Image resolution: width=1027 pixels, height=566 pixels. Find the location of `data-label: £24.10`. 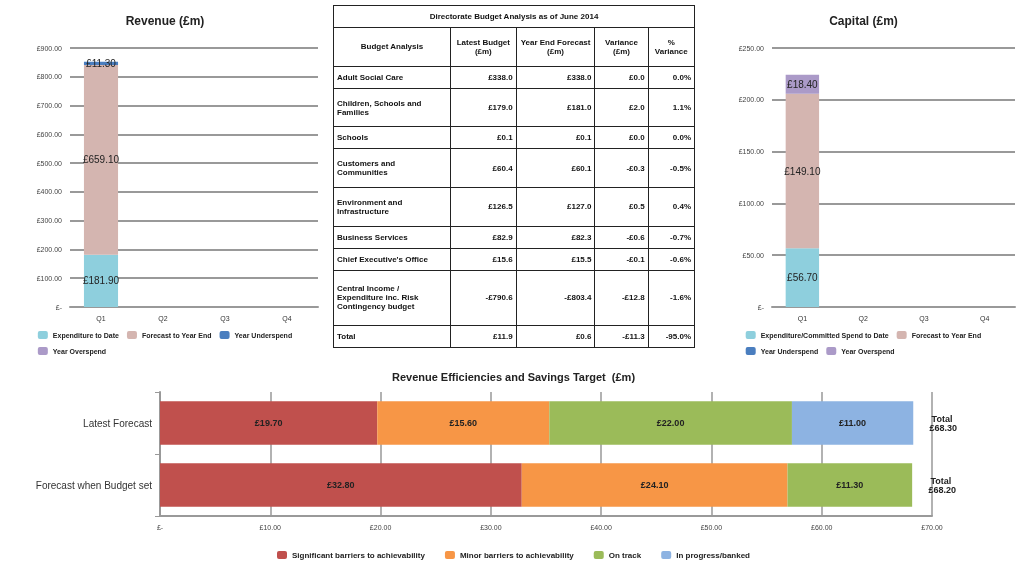

data-label: £24.10 is located at coordinates (654, 485).